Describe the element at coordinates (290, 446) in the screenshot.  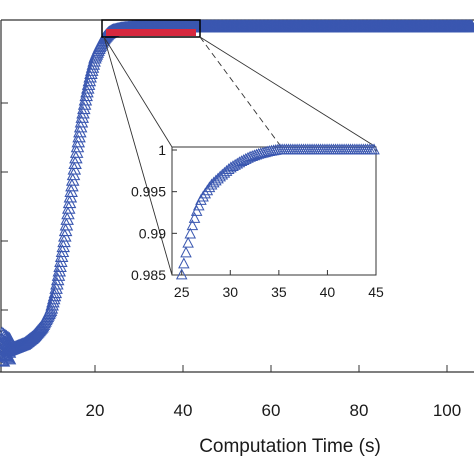
I see `x-axis-title: Computation Time (s)` at that location.